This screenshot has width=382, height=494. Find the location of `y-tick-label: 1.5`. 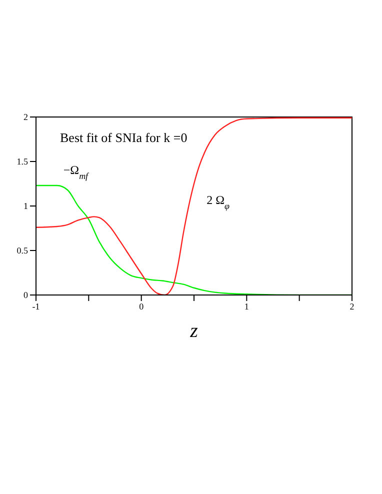

y-tick-label: 1.5 is located at coordinates (22, 161).